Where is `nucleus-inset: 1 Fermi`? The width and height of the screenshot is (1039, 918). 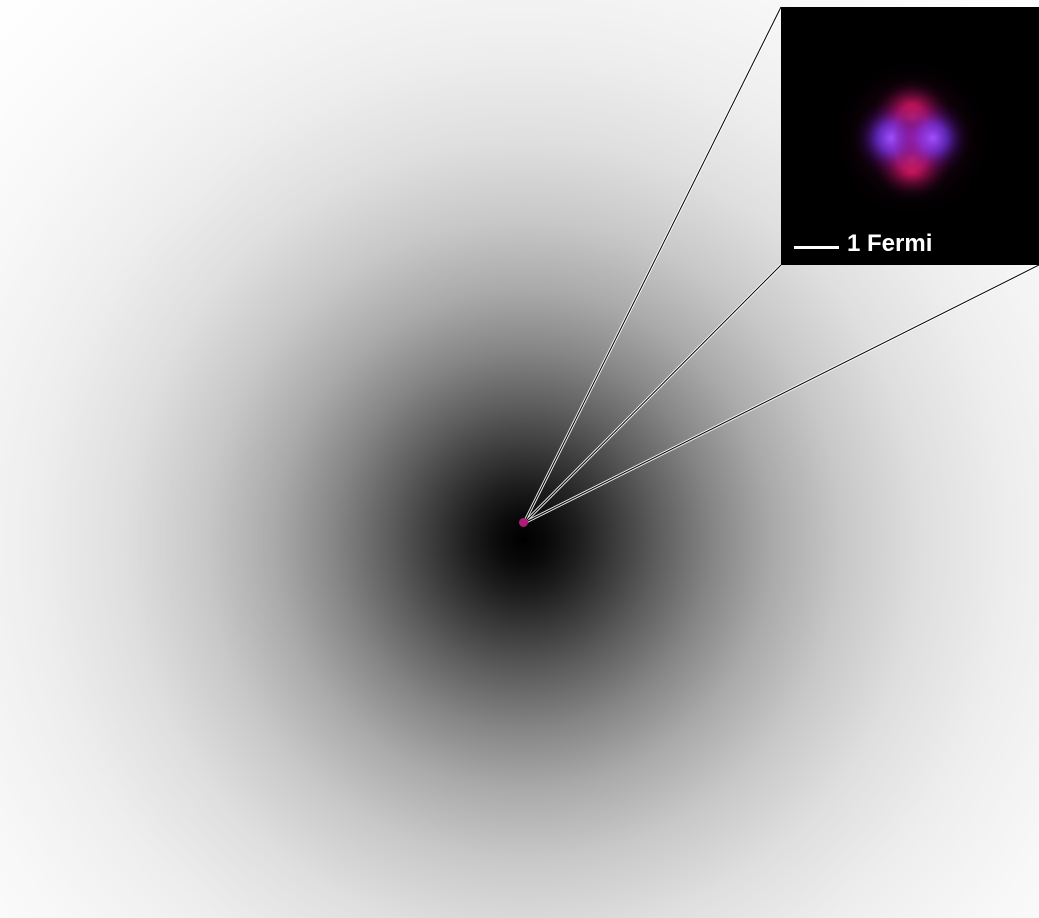 nucleus-inset: 1 Fermi is located at coordinates (910, 136).